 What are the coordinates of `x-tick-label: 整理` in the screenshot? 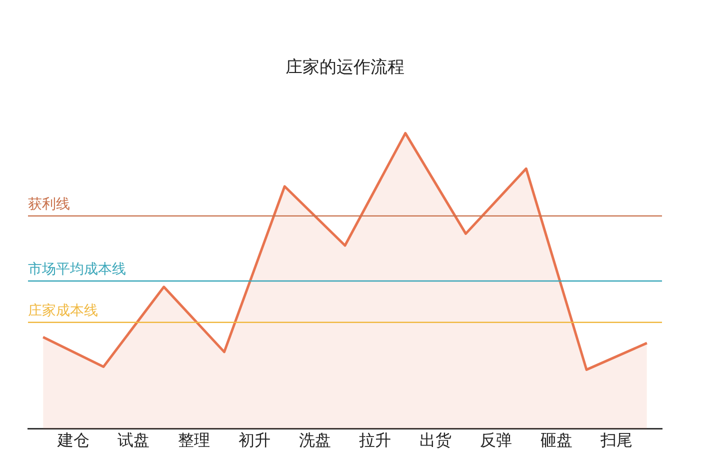 It's located at (194, 440).